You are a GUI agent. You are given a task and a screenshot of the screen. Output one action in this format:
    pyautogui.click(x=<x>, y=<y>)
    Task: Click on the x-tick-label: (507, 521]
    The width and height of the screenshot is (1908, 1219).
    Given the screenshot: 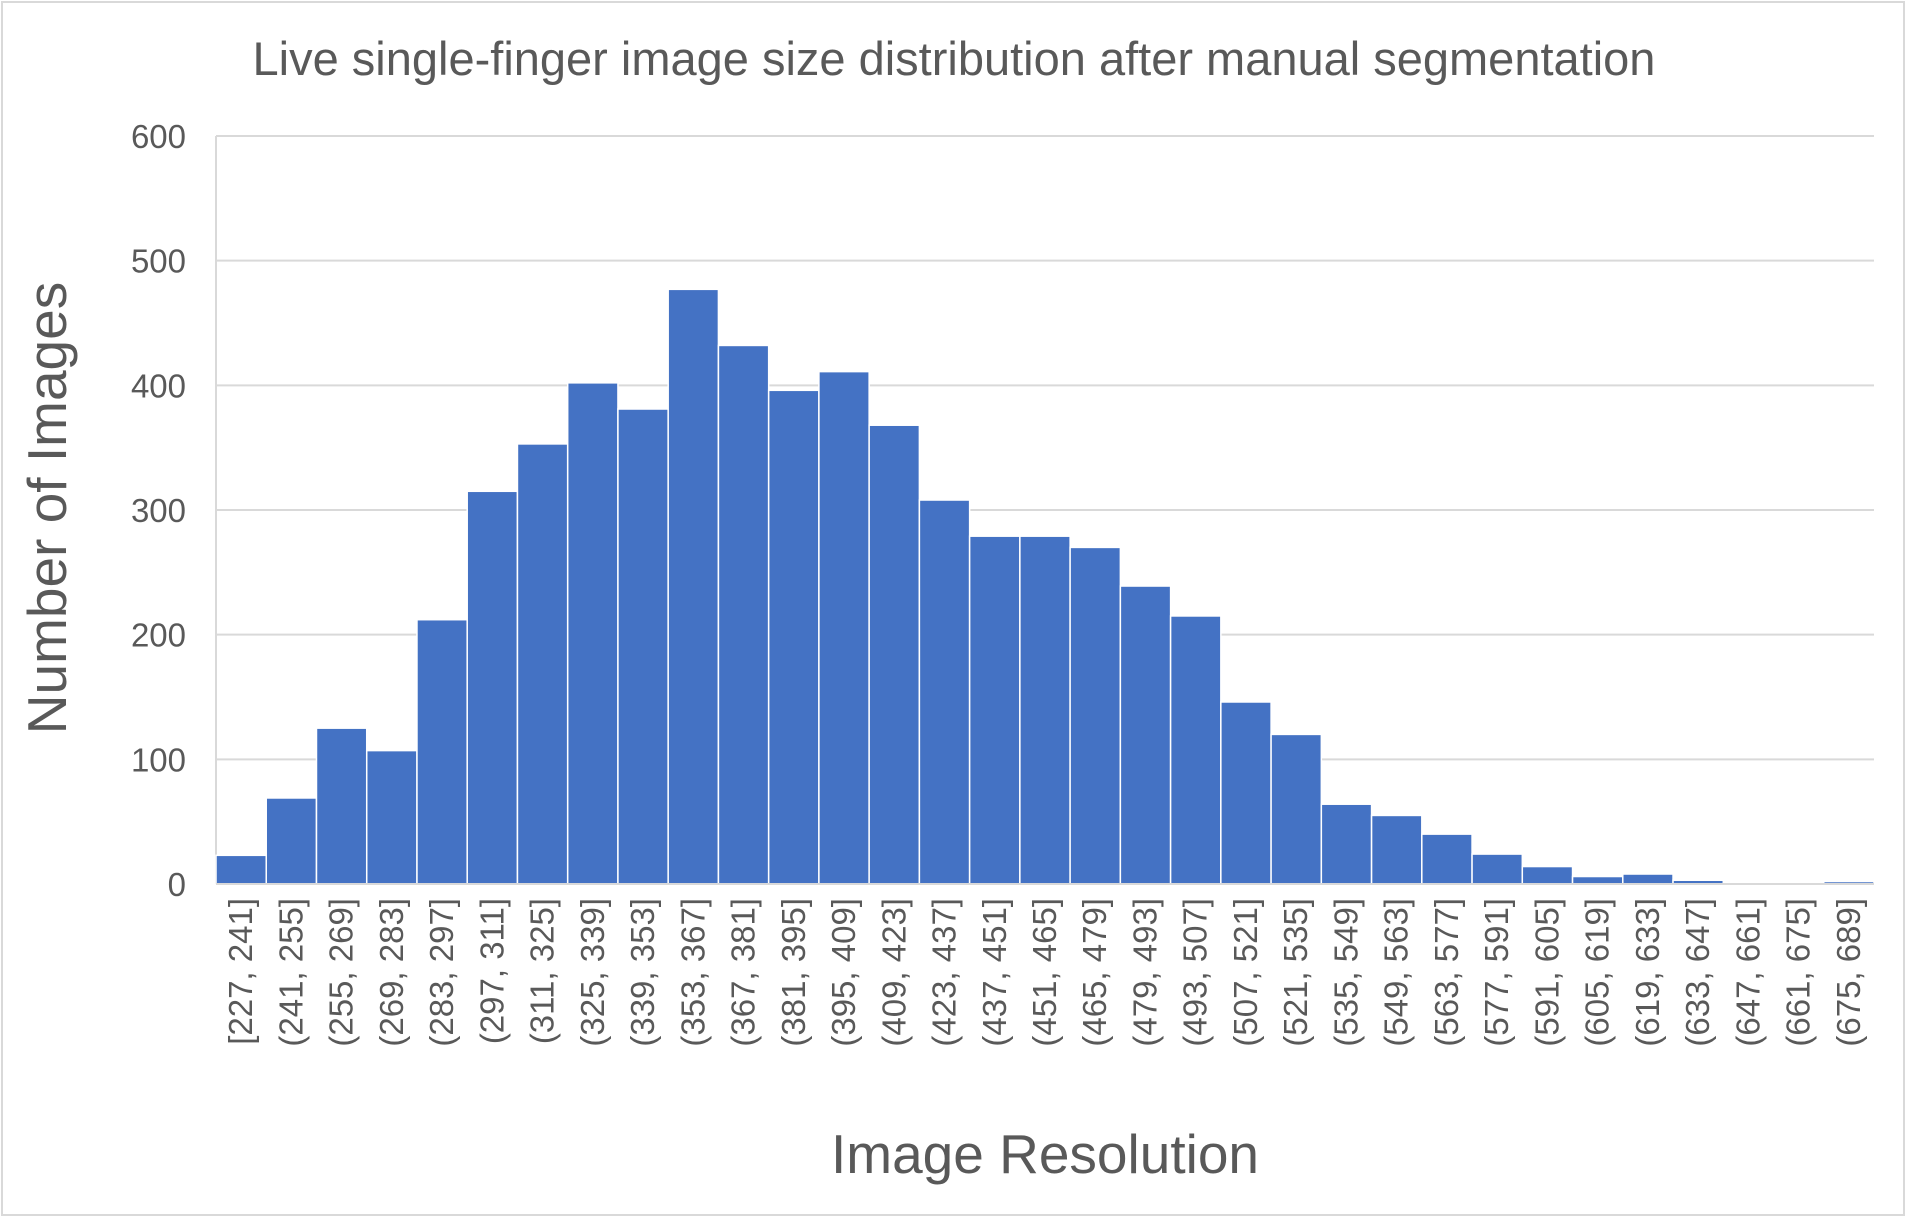 What is the action you would take?
    pyautogui.click(x=1245, y=972)
    